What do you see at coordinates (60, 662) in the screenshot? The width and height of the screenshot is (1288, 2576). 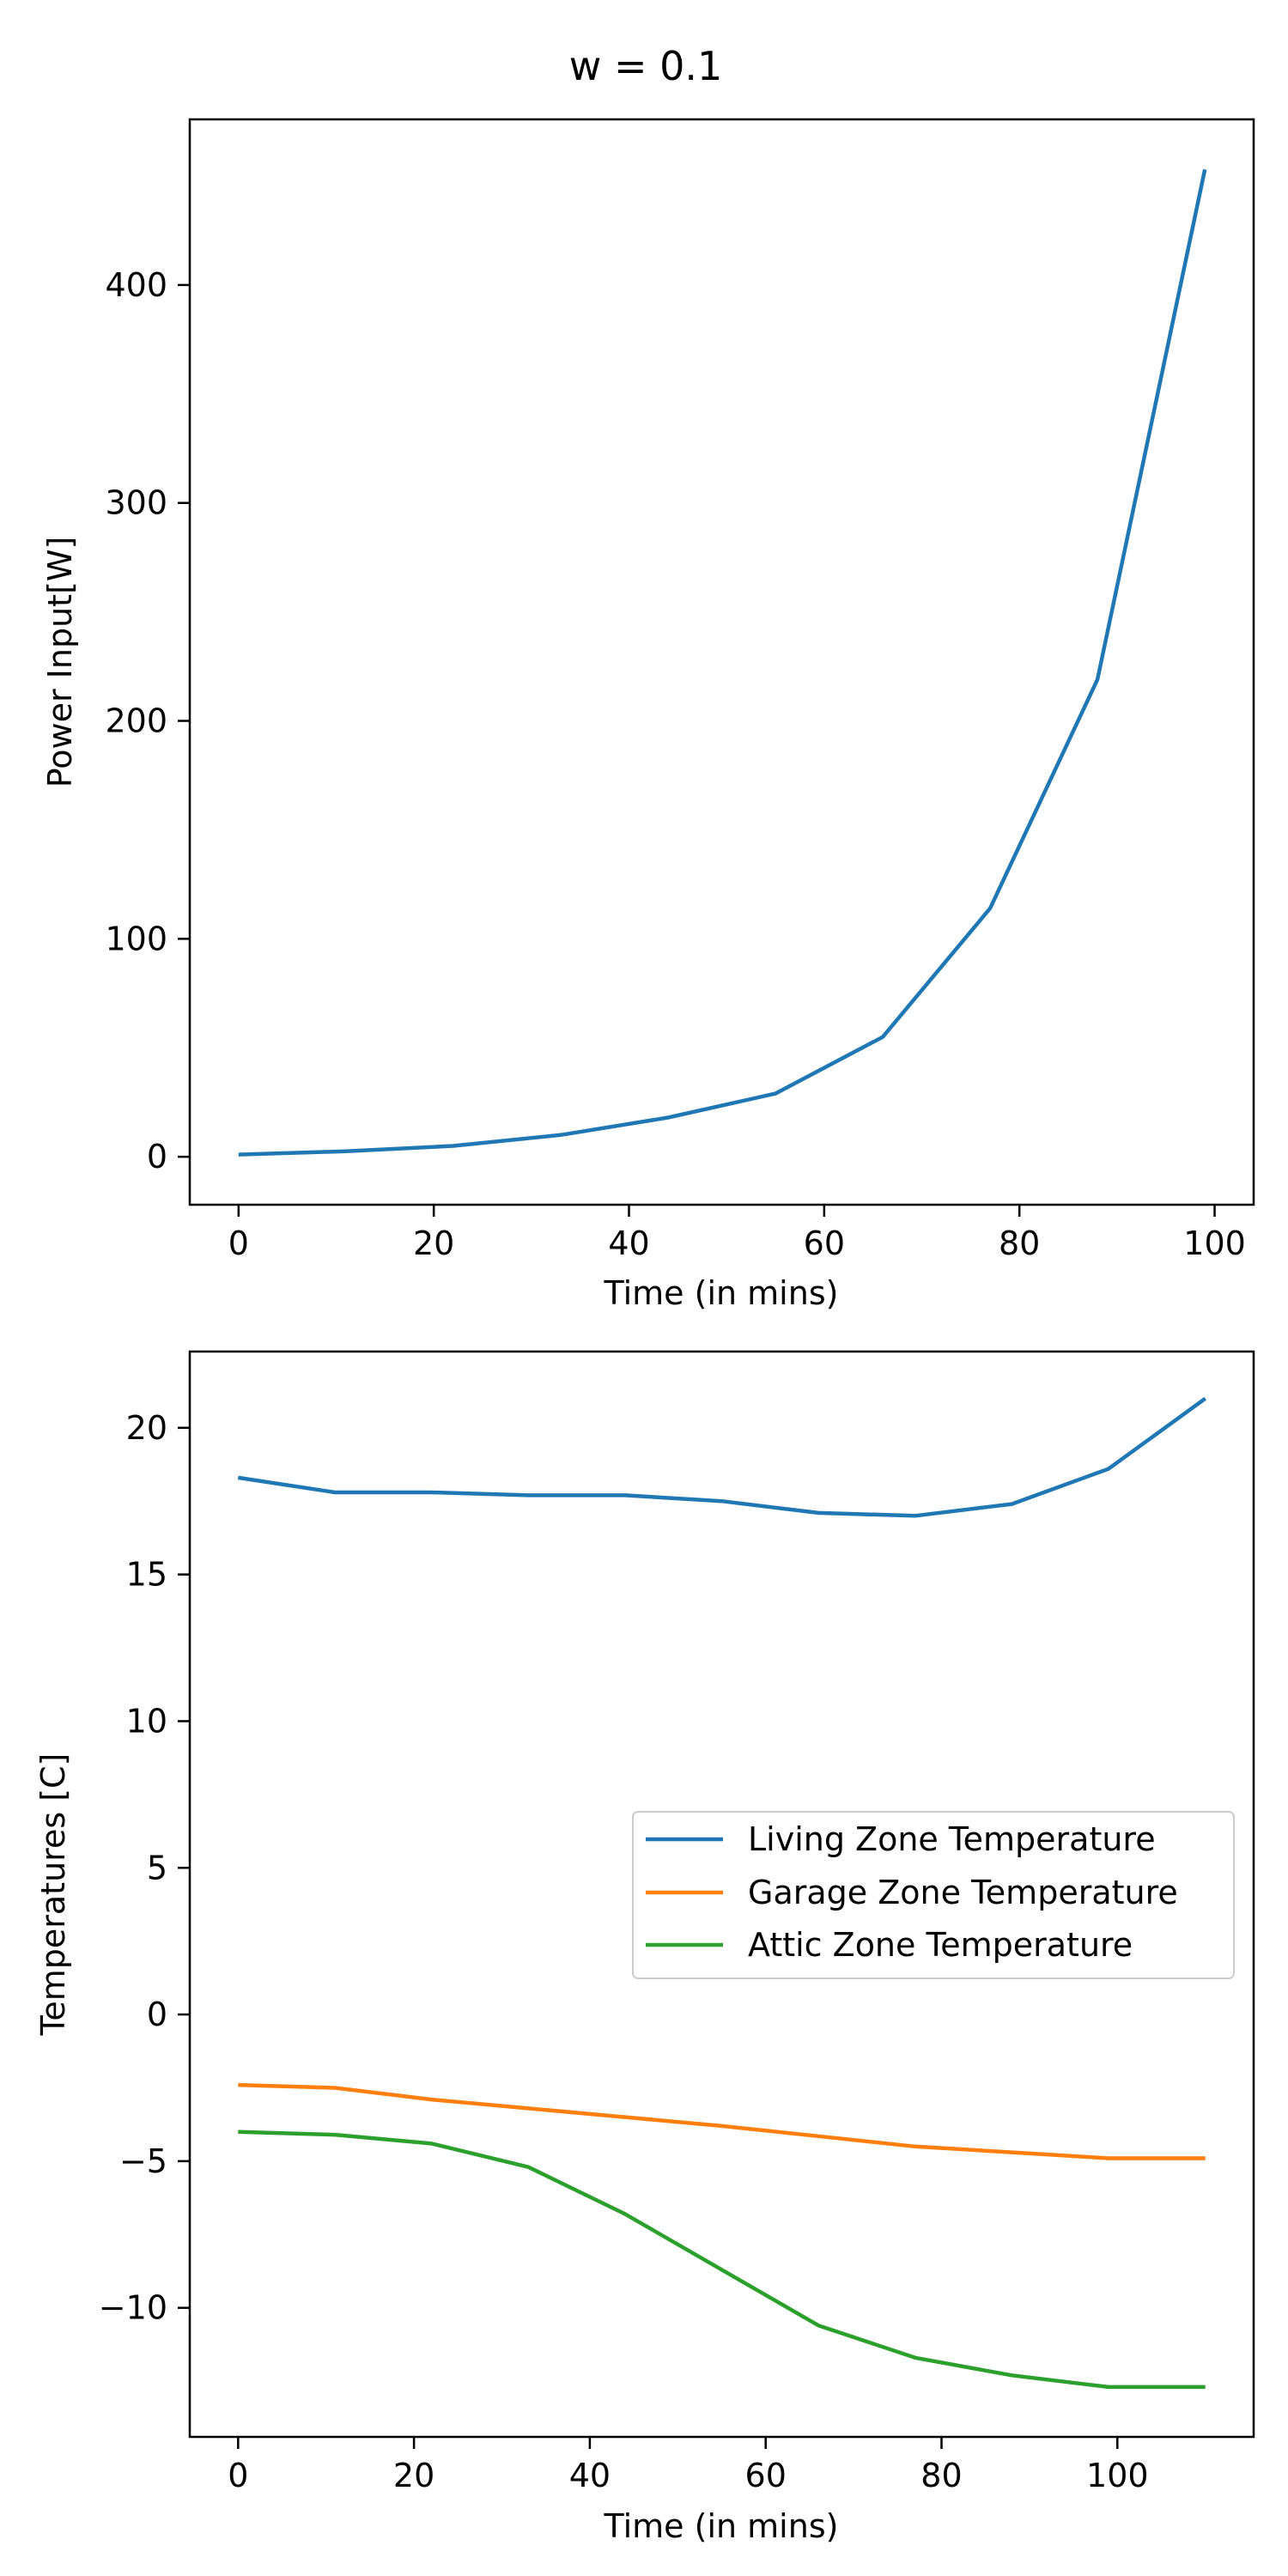 I see `power-y-axis-label: Power Input[W]` at bounding box center [60, 662].